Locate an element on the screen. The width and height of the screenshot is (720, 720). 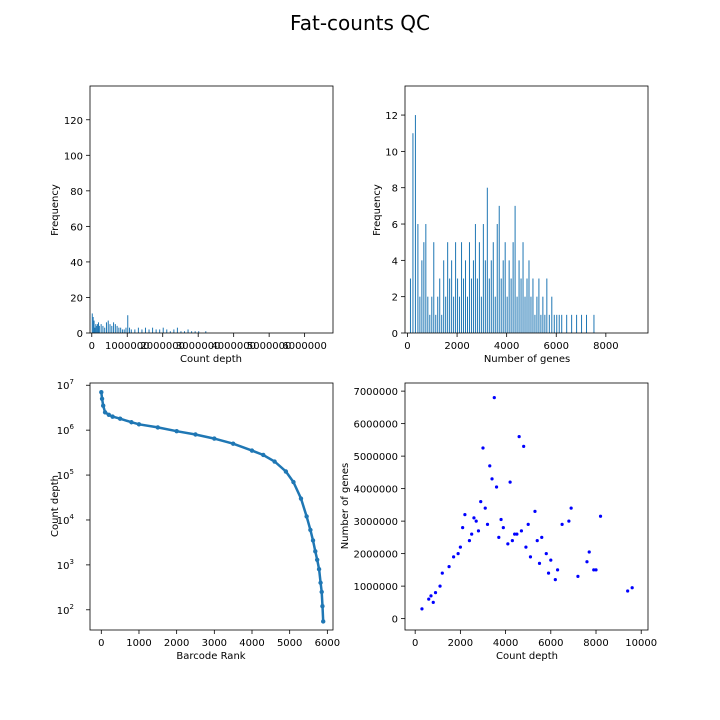
barcode-rank-xtick-label: 0 is located at coordinates (101, 643).